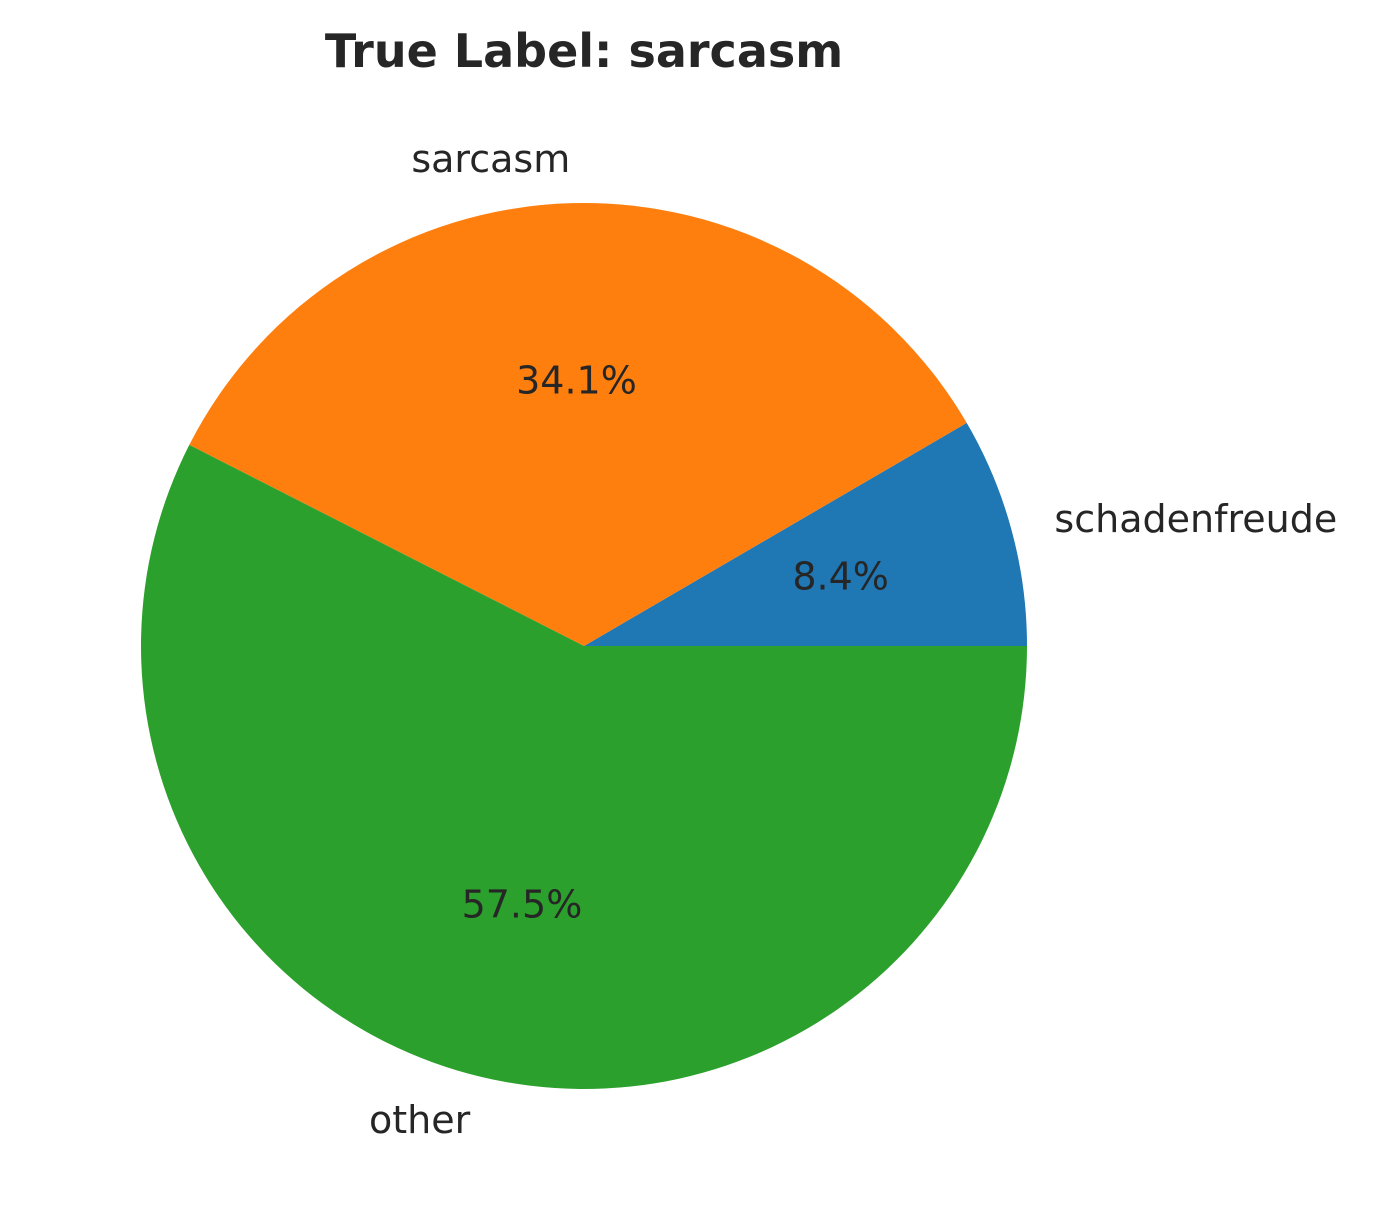 The height and width of the screenshot is (1231, 1395). What do you see at coordinates (1195, 519) in the screenshot?
I see `slice-label-schadenfreude: schadenfreude` at bounding box center [1195, 519].